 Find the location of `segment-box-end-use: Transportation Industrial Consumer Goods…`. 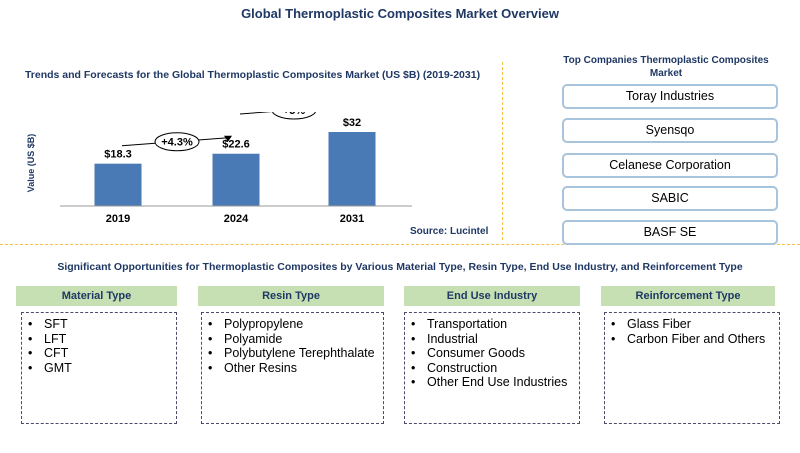

segment-box-end-use: Transportation Industrial Consumer Goods… is located at coordinates (492, 368).